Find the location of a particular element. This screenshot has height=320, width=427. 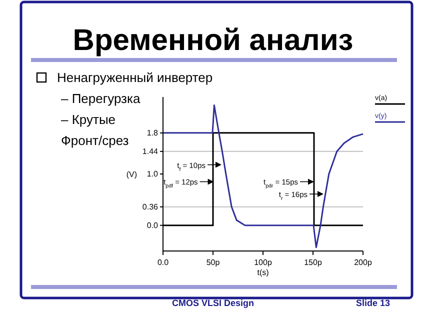

x-axis-title: t(s) is located at coordinates (263, 272).